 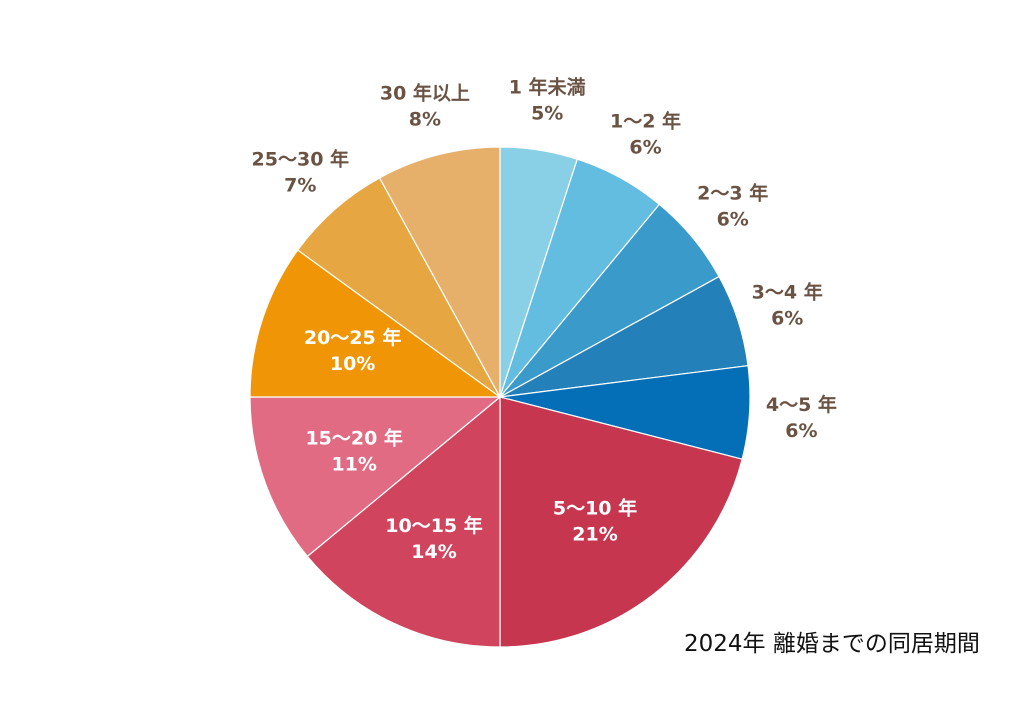 I want to click on slice-category-label: 10～15 年, so click(x=434, y=525).